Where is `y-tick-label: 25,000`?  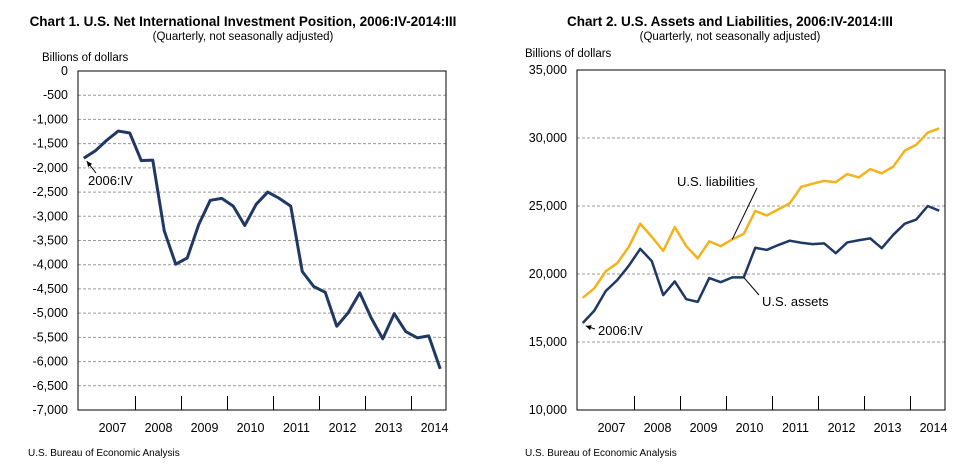
y-tick-label: 25,000 is located at coordinates (548, 206).